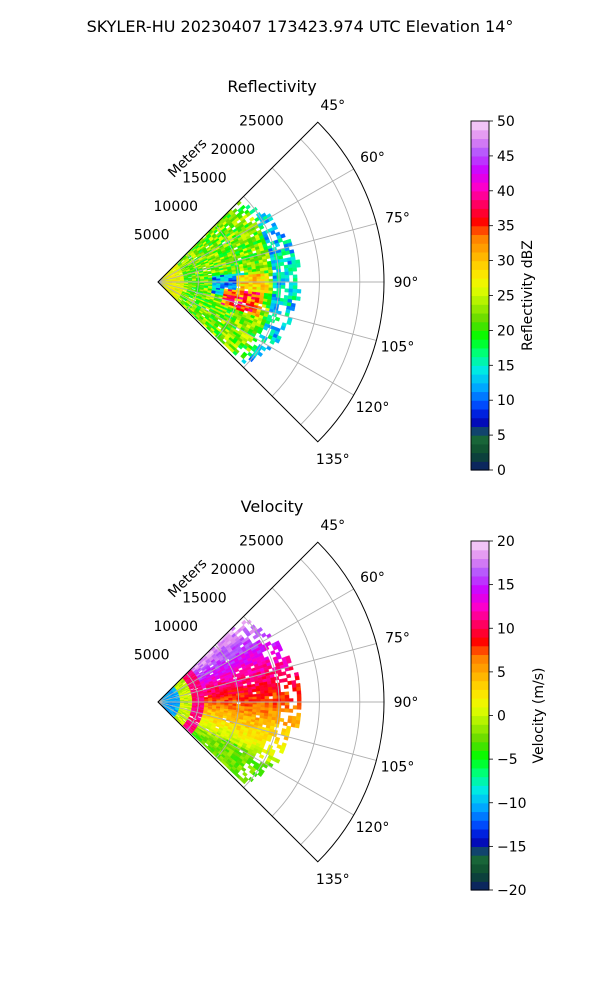  What do you see at coordinates (332, 526) in the screenshot?
I see `azimuth-tick-label: 45°` at bounding box center [332, 526].